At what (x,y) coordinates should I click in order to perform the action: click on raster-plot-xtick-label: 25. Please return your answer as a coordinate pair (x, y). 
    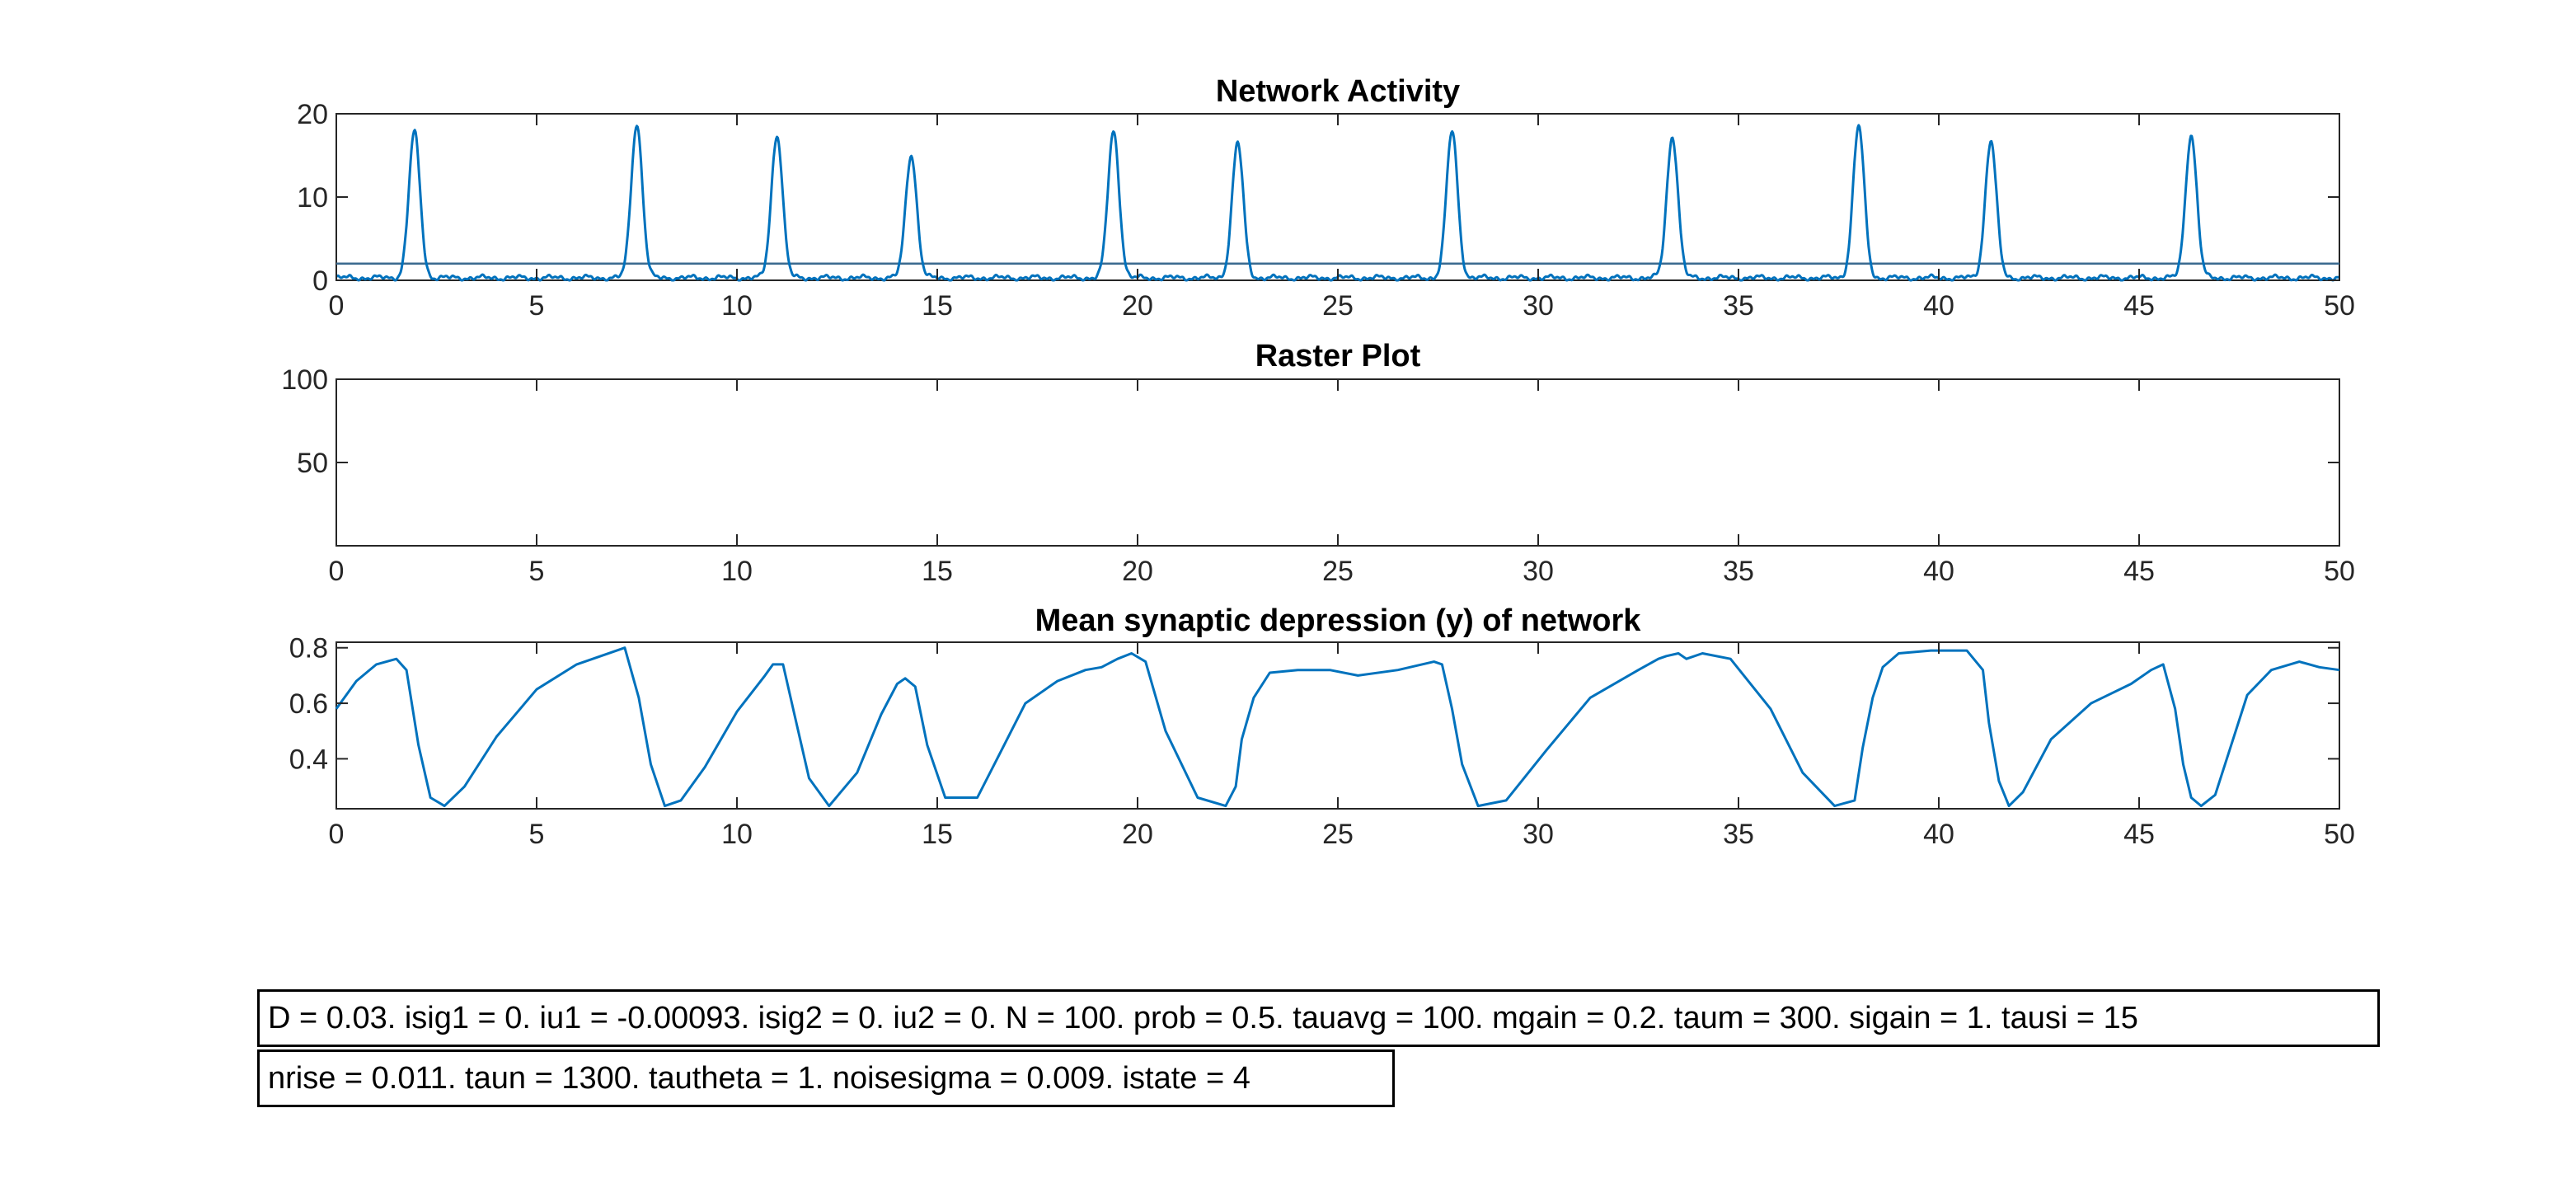
    Looking at the image, I should click on (1338, 571).